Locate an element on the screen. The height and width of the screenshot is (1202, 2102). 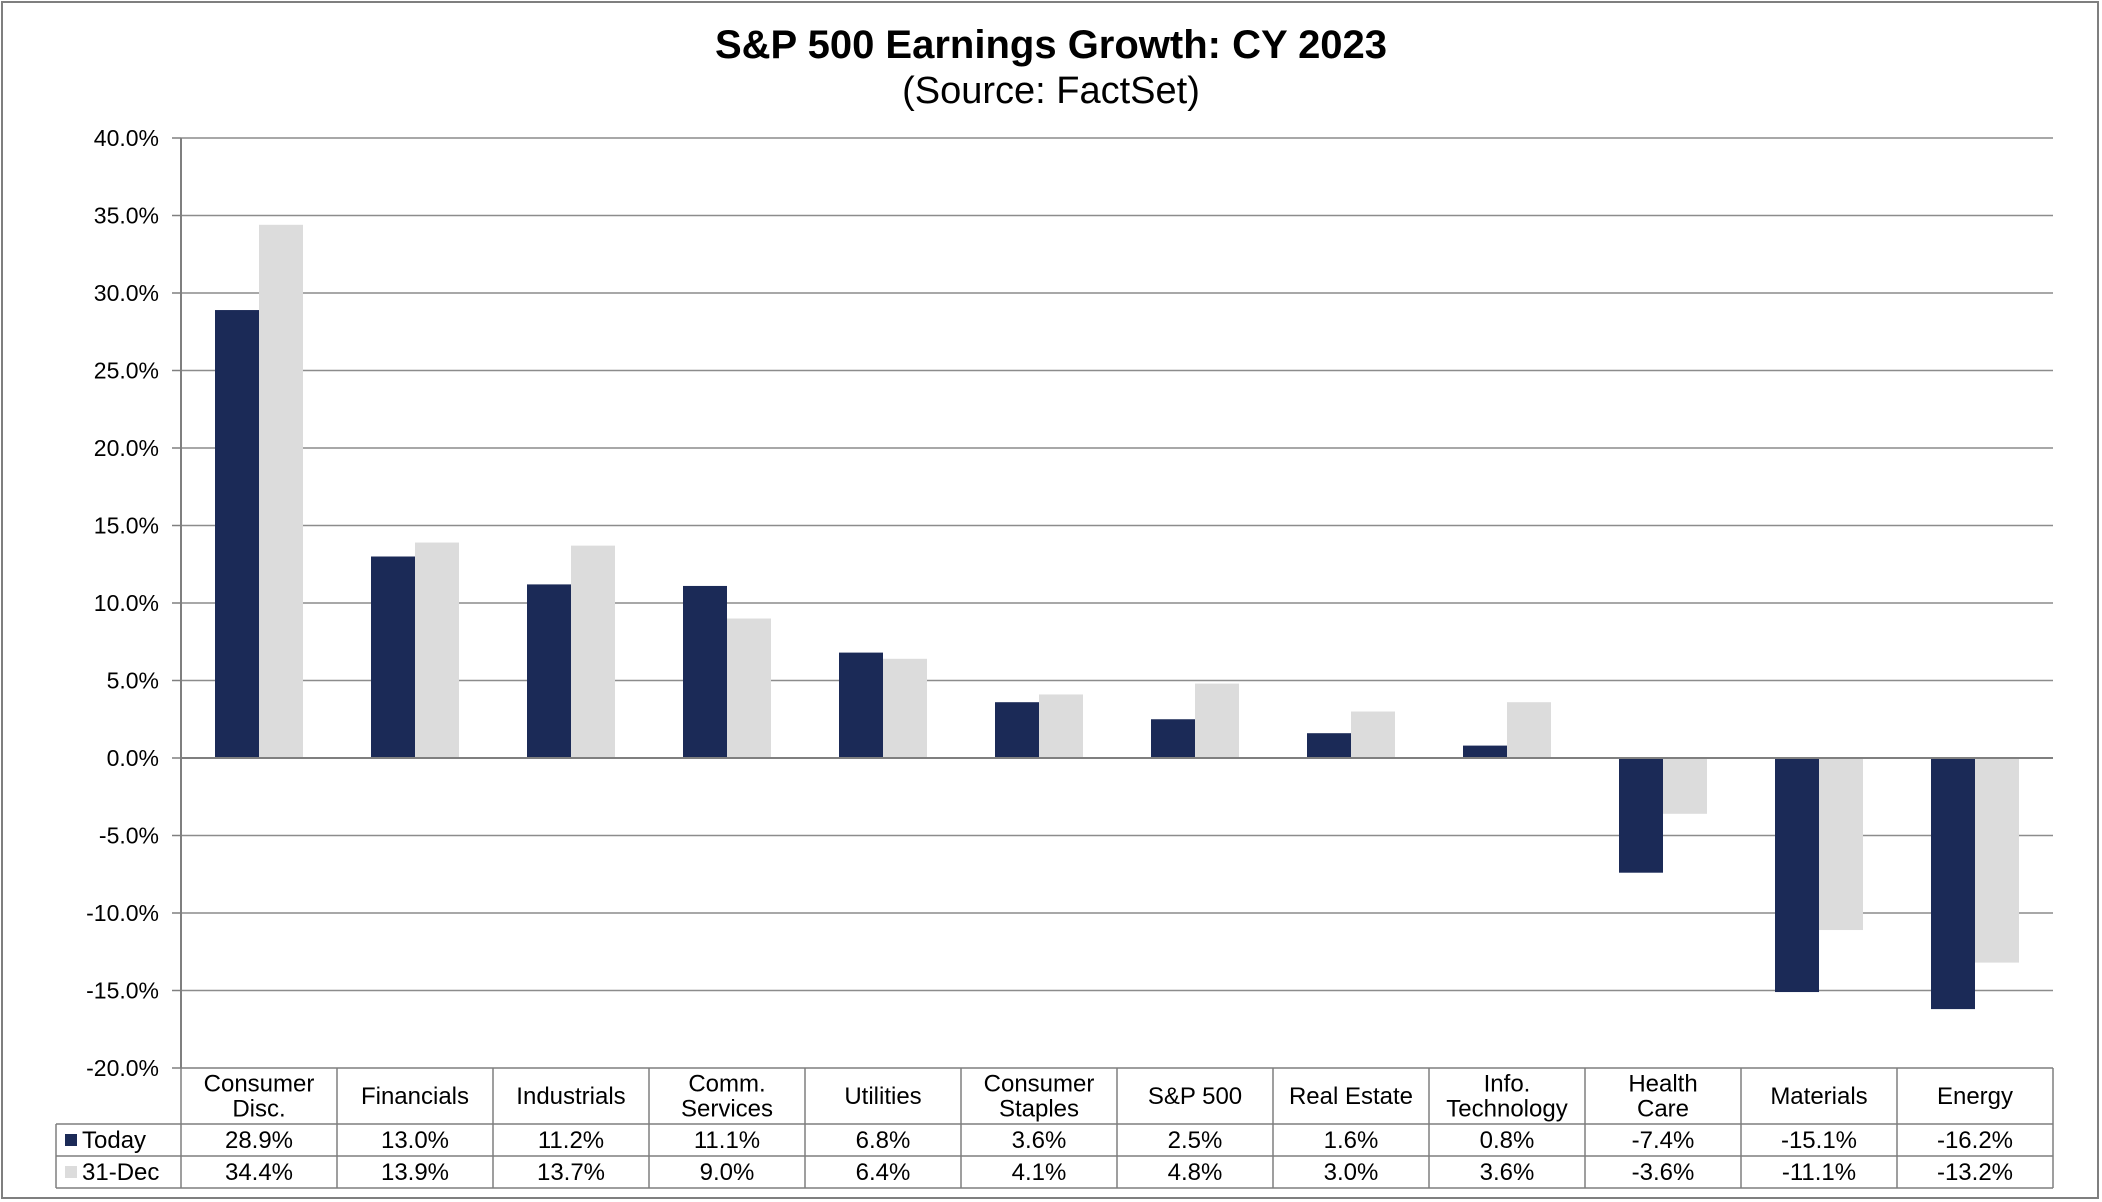
legend-label: 31-Dec is located at coordinates (120, 1172).